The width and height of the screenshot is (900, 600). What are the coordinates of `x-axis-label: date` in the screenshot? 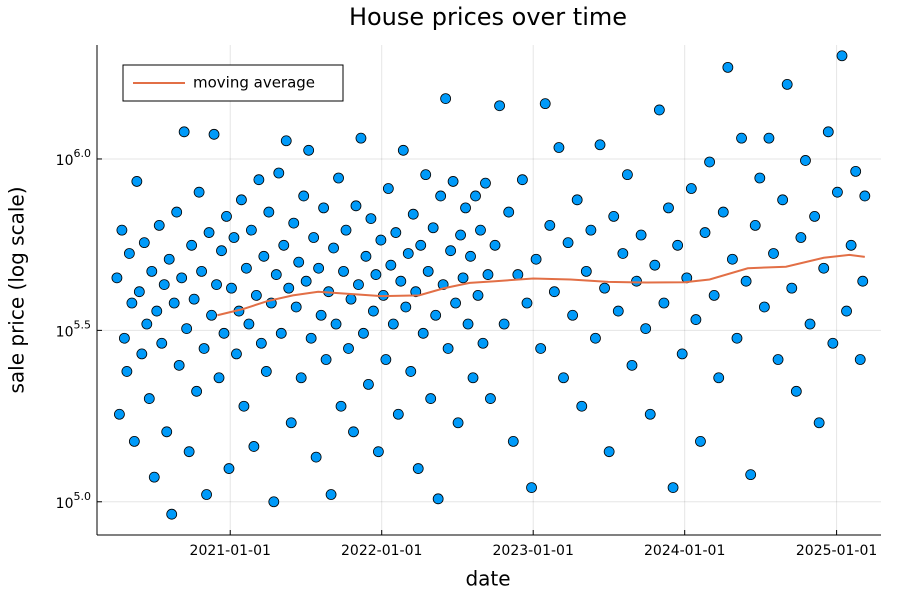 It's located at (487, 579).